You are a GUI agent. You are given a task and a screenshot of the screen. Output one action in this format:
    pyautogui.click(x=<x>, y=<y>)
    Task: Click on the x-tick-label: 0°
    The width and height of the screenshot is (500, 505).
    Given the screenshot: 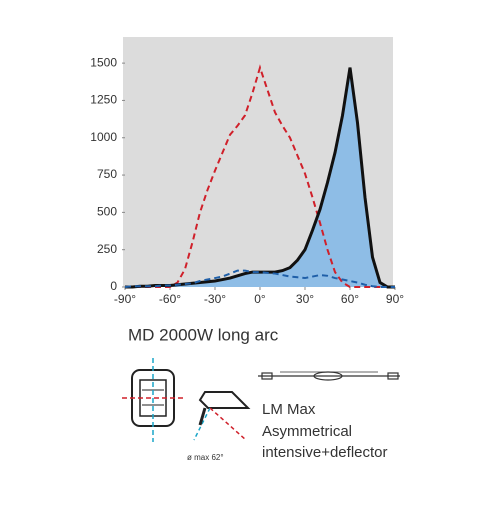 What is the action you would take?
    pyautogui.click(x=260, y=299)
    